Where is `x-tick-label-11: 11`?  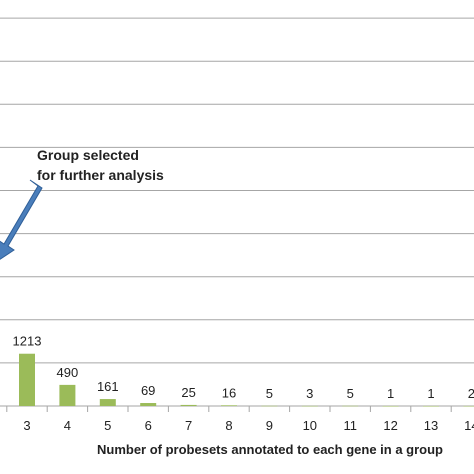 x-tick-label-11: 11 is located at coordinates (350, 425).